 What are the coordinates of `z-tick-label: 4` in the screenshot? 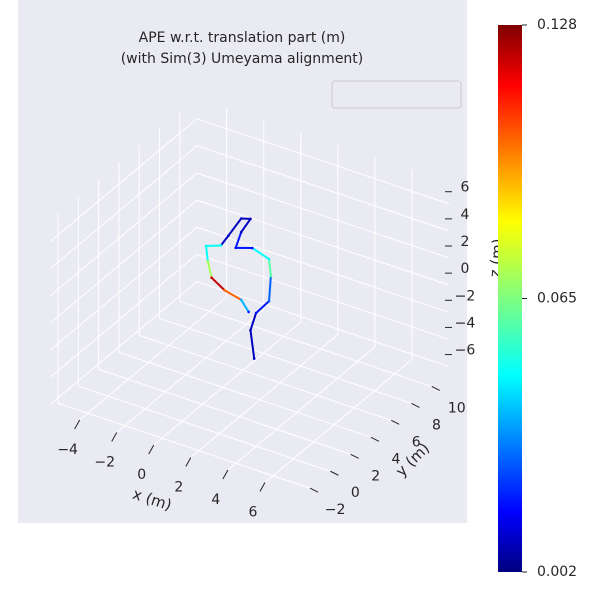 It's located at (465, 215).